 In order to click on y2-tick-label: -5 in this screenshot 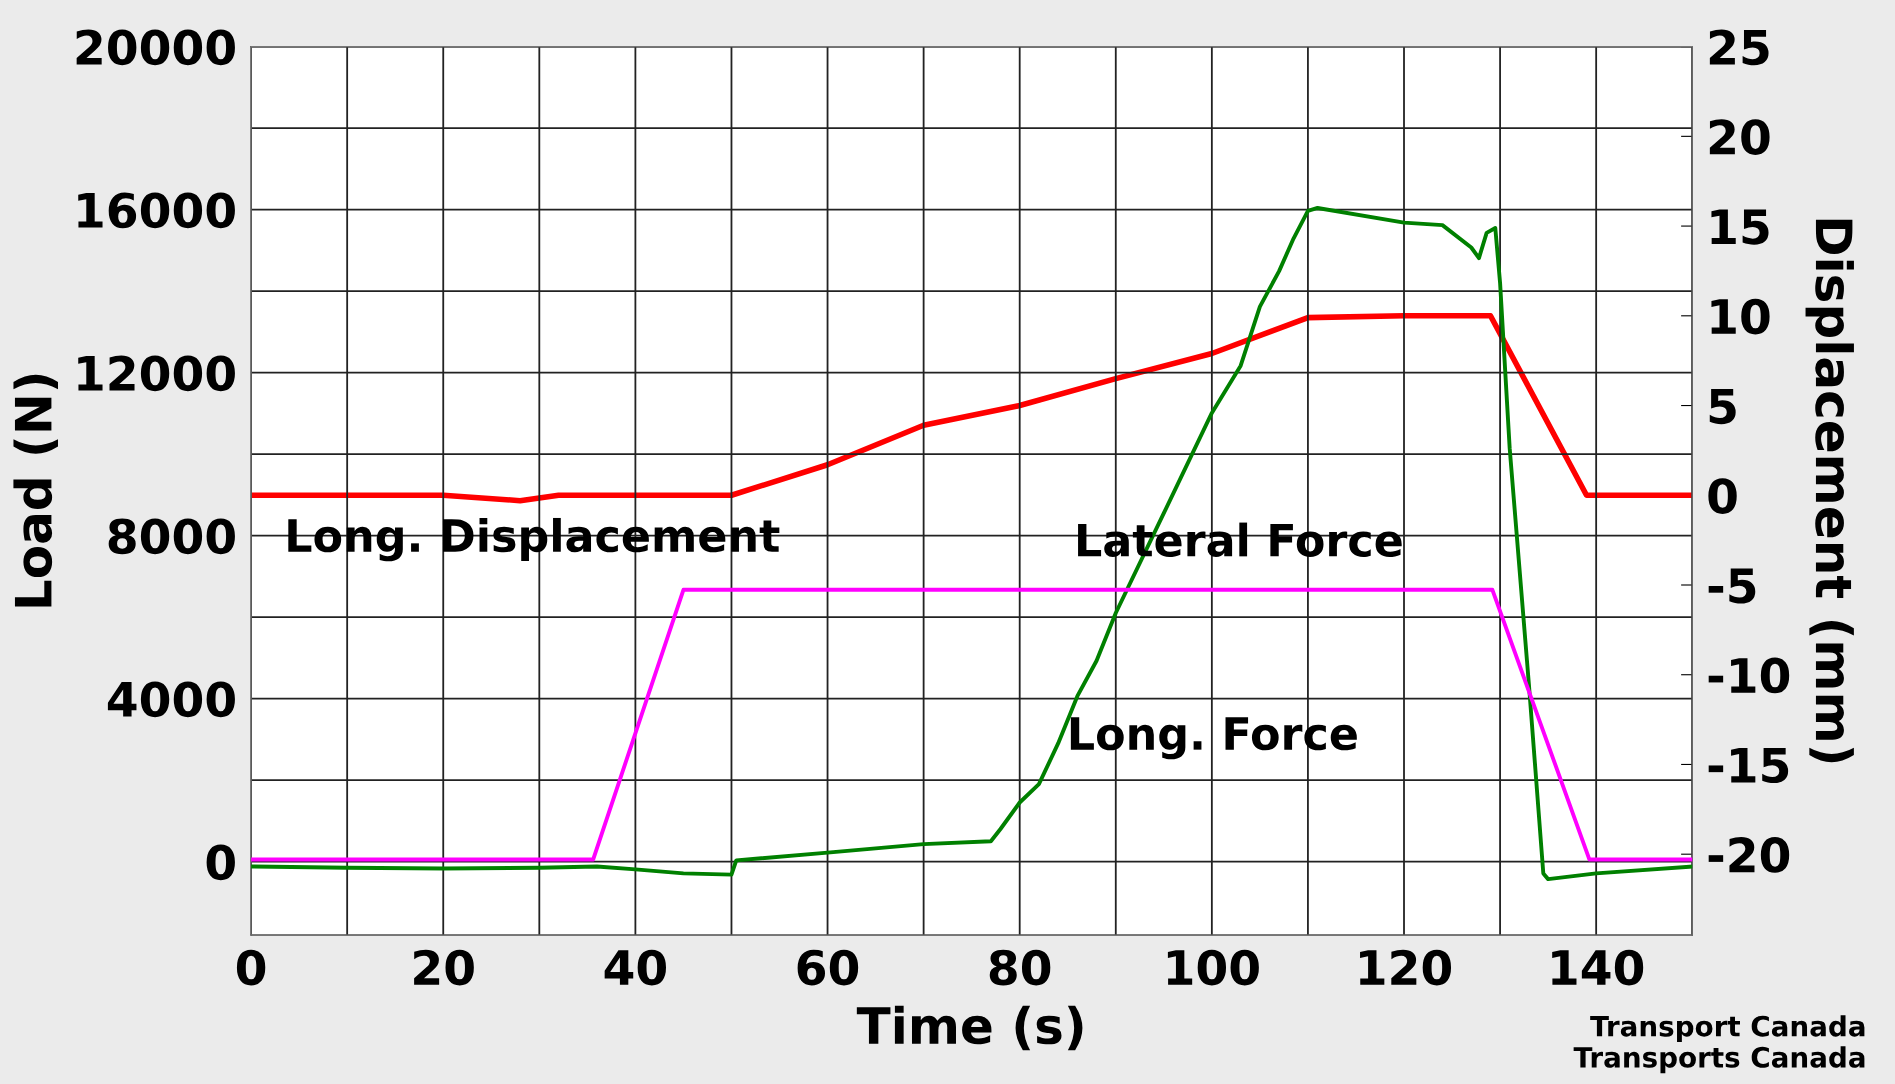, I will do `click(1732, 586)`.